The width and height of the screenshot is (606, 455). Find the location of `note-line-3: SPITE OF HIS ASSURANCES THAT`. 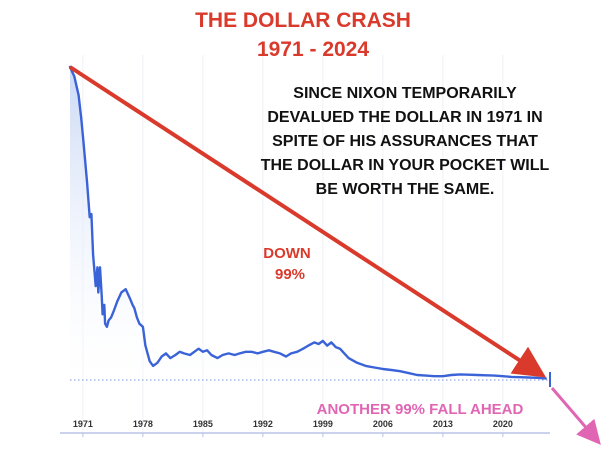

note-line-3: SPITE OF HIS ASSURANCES THAT is located at coordinates (405, 141).